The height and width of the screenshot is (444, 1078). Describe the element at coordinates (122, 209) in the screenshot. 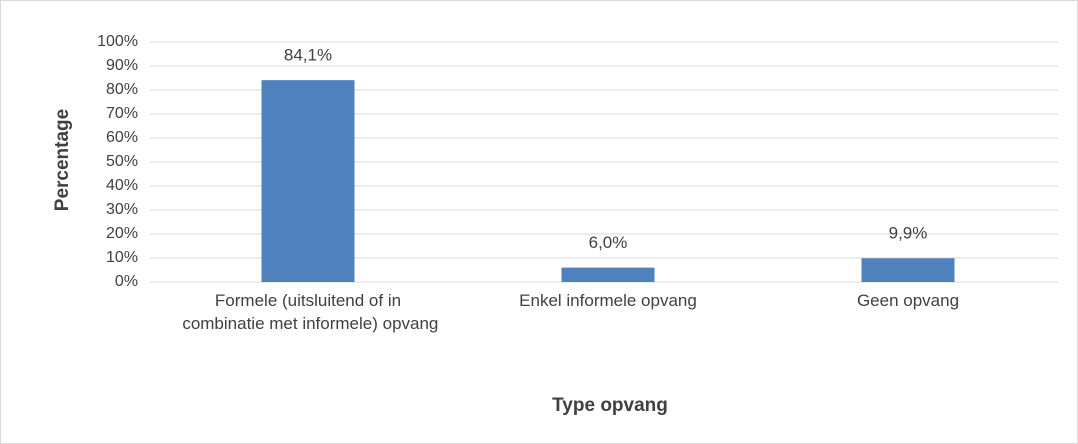

I see `y-tick-label: 30%` at that location.